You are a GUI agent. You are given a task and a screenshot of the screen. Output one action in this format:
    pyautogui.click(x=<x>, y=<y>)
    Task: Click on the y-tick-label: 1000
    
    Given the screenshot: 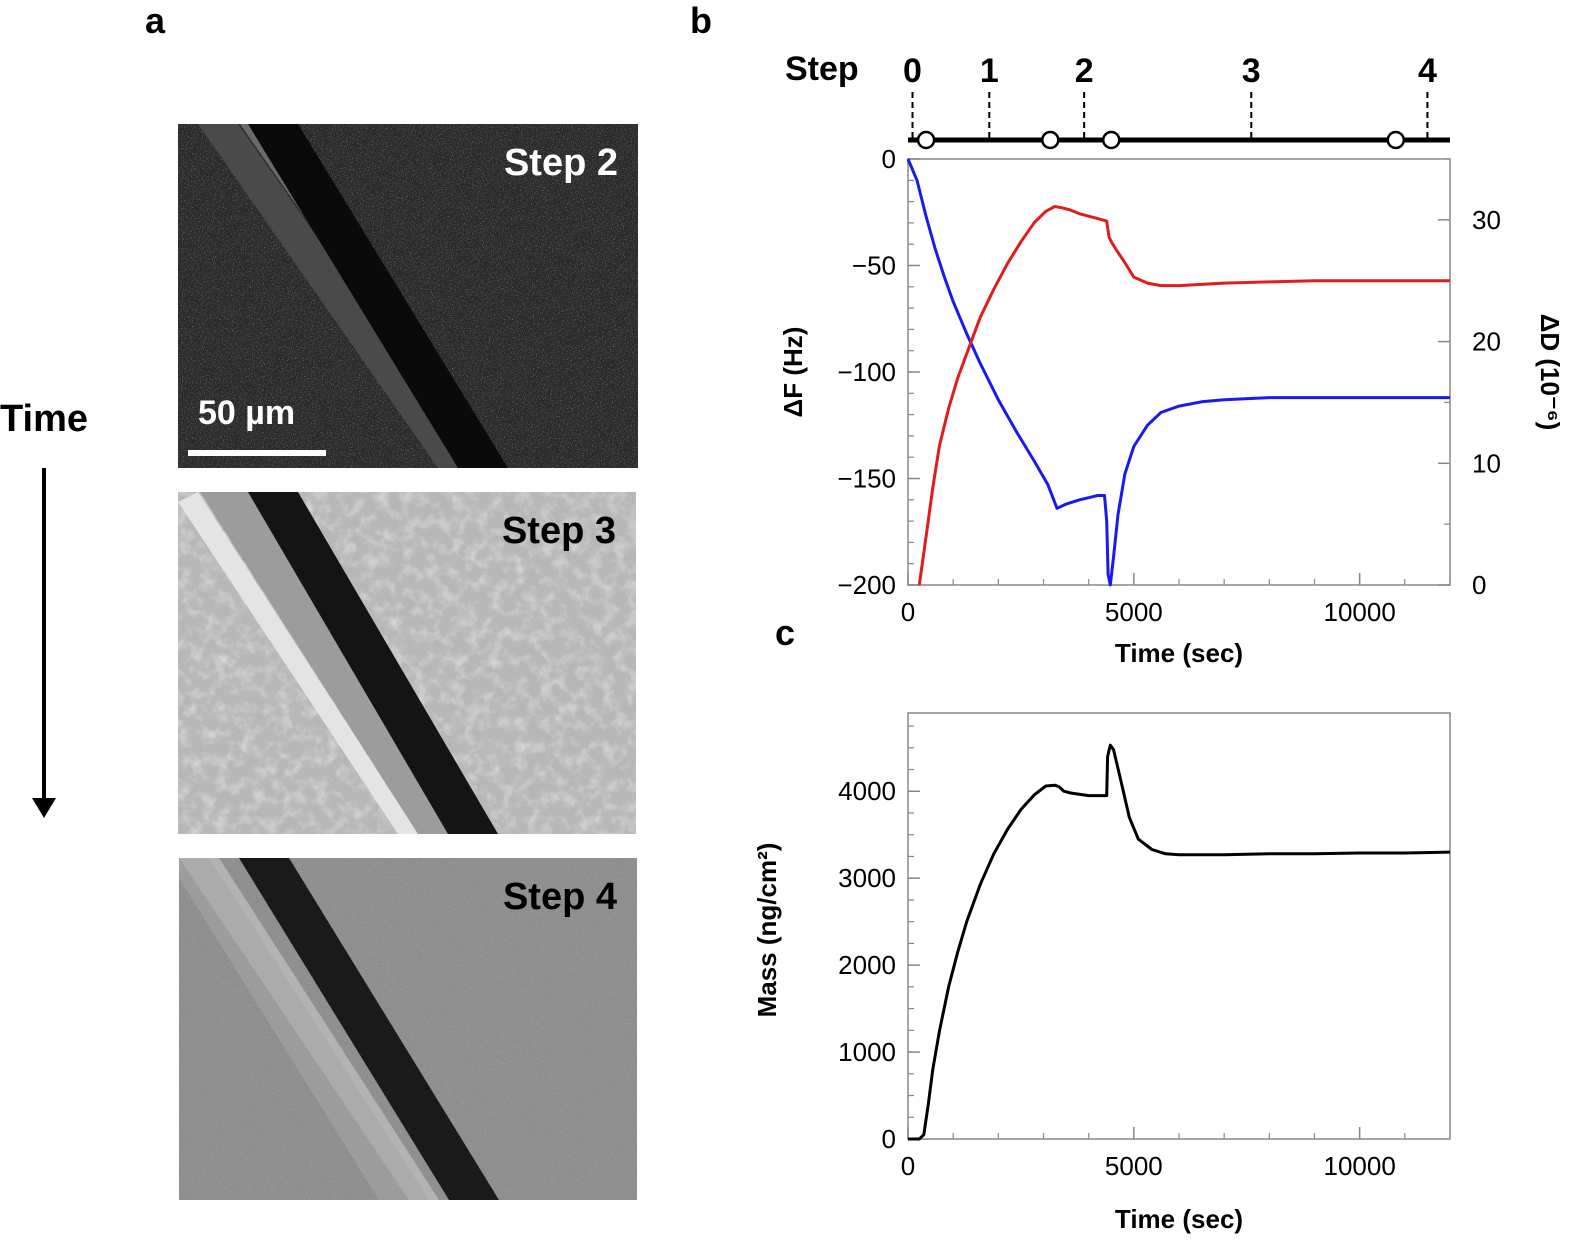 What is the action you would take?
    pyautogui.click(x=867, y=1052)
    